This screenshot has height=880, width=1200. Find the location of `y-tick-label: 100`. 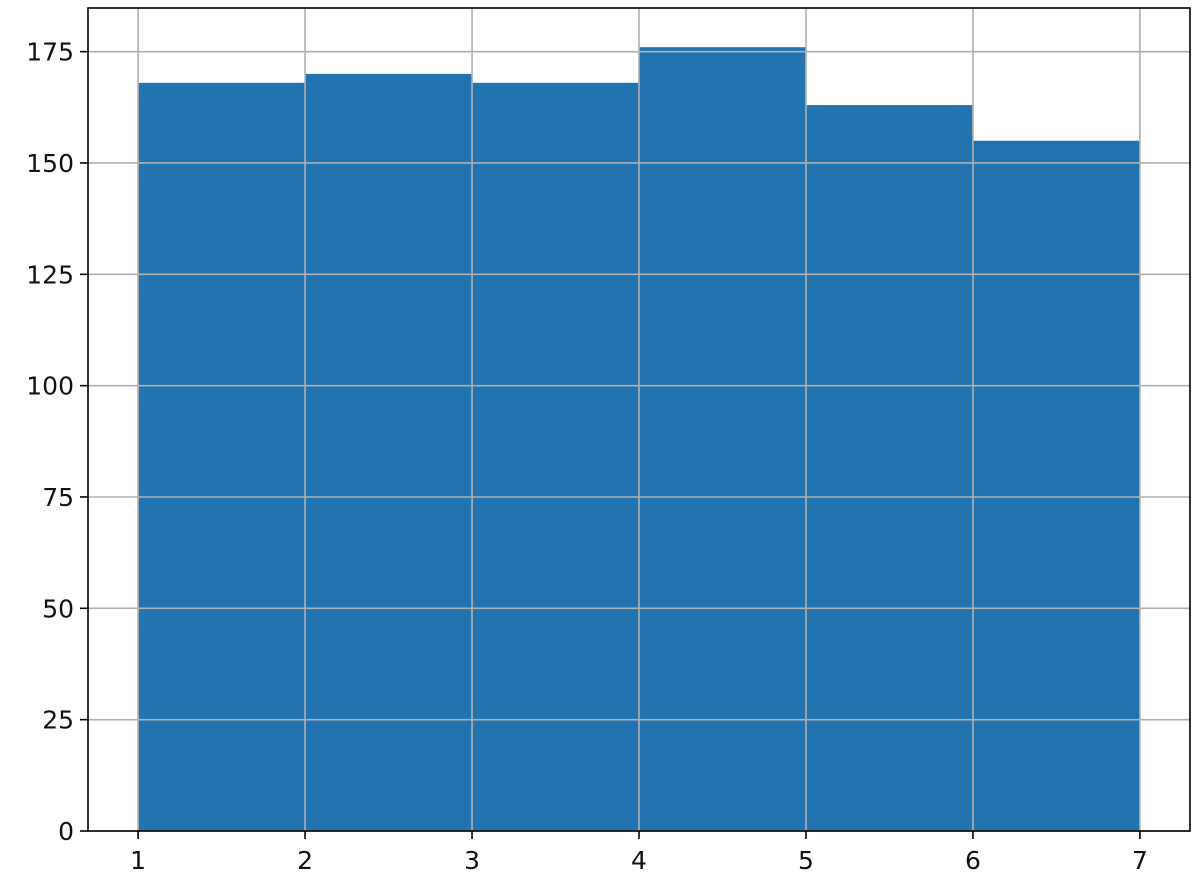

y-tick-label: 100 is located at coordinates (50, 386).